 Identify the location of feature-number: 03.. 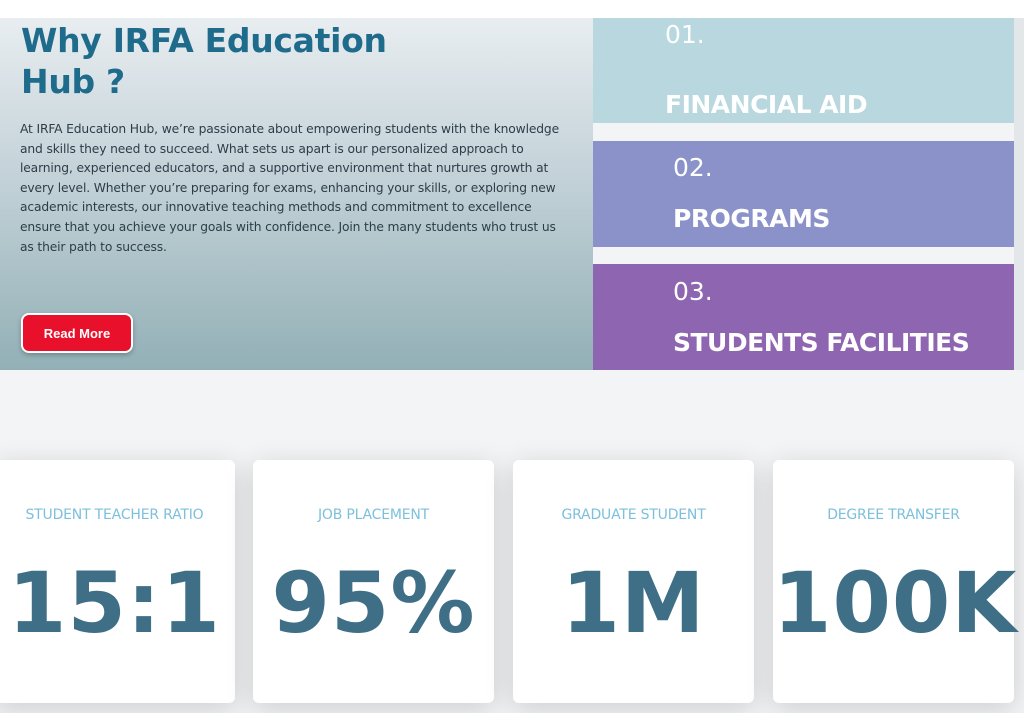
(693, 291).